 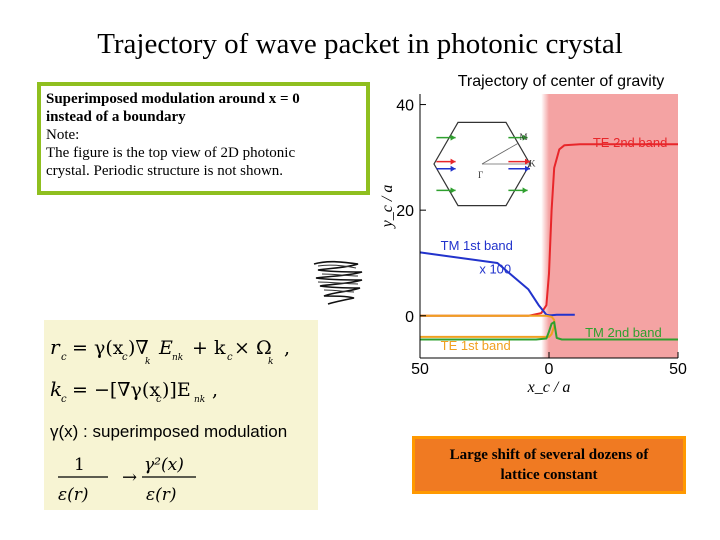 I want to click on series-annotation: TE 1st band, so click(x=476, y=345).